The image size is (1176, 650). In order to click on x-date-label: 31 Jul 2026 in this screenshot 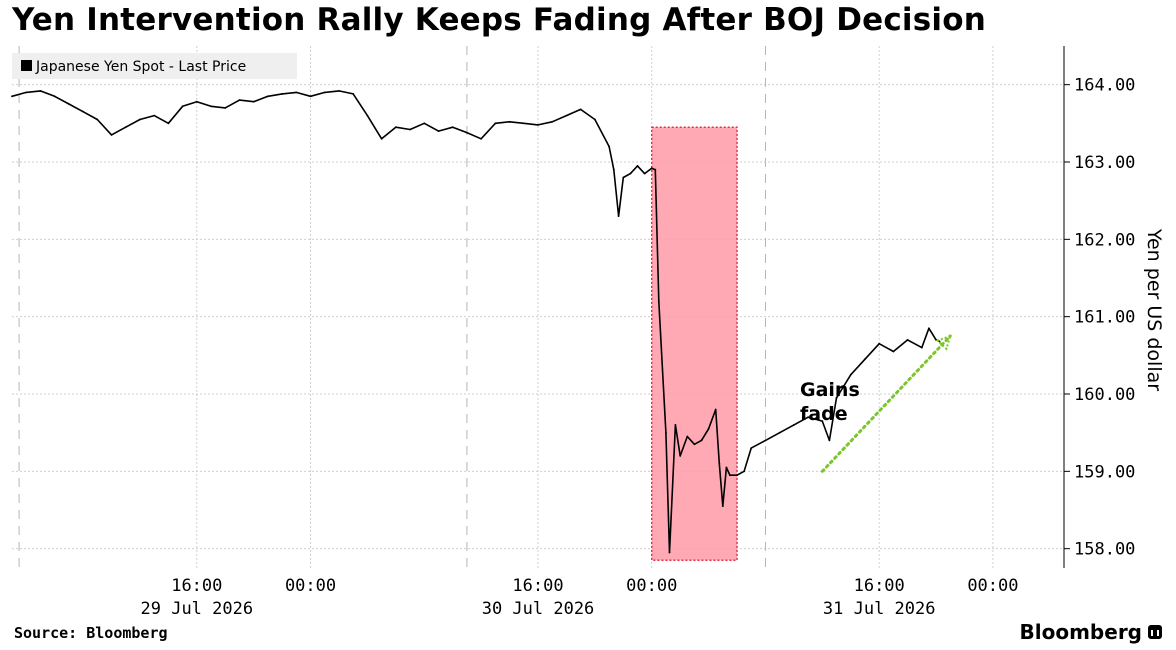, I will do `click(879, 609)`.